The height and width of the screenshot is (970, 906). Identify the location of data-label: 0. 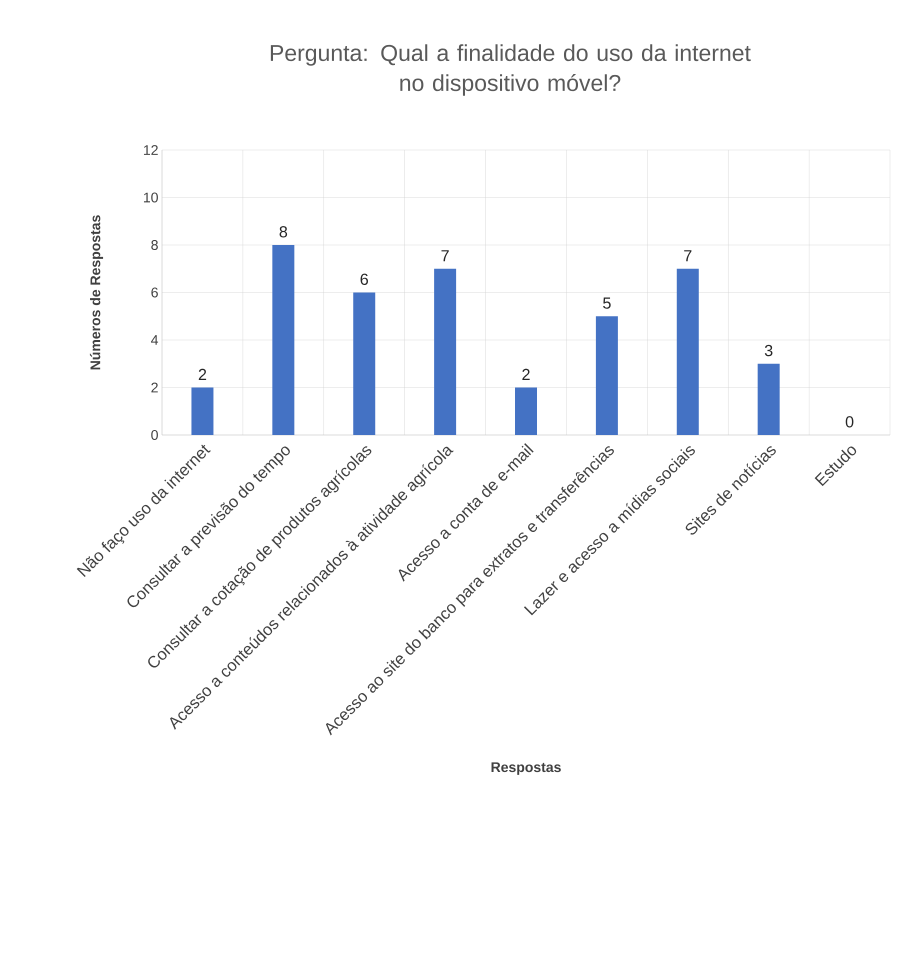
(850, 422).